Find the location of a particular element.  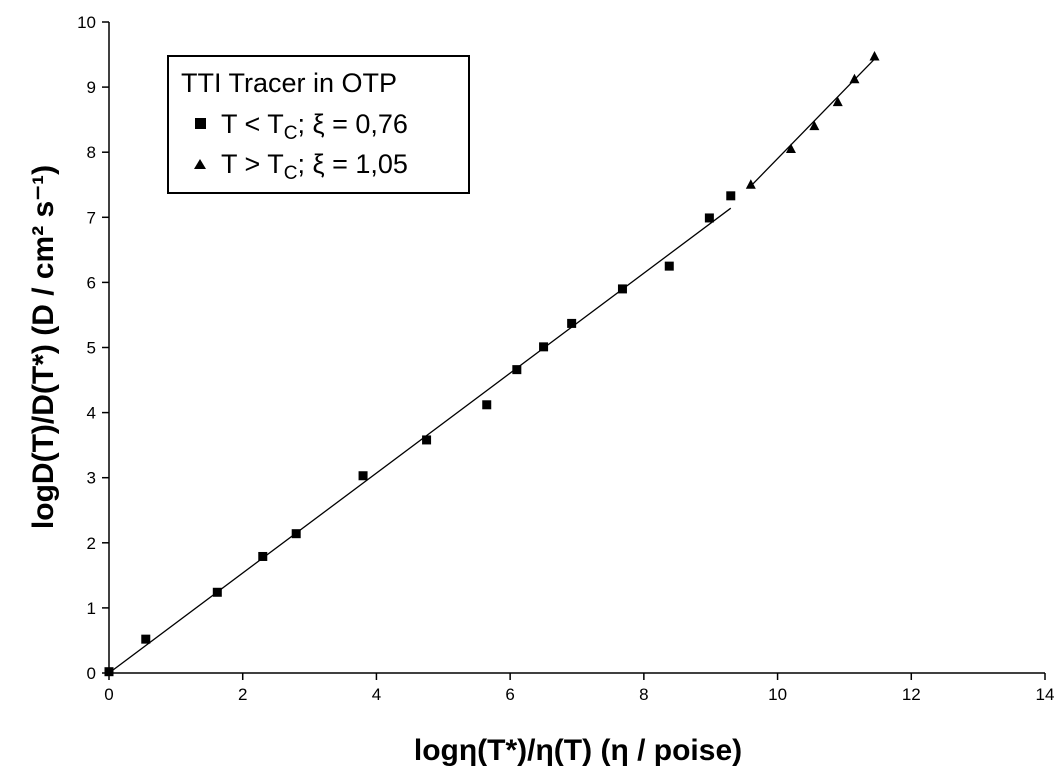

legend-box is located at coordinates (318, 124).